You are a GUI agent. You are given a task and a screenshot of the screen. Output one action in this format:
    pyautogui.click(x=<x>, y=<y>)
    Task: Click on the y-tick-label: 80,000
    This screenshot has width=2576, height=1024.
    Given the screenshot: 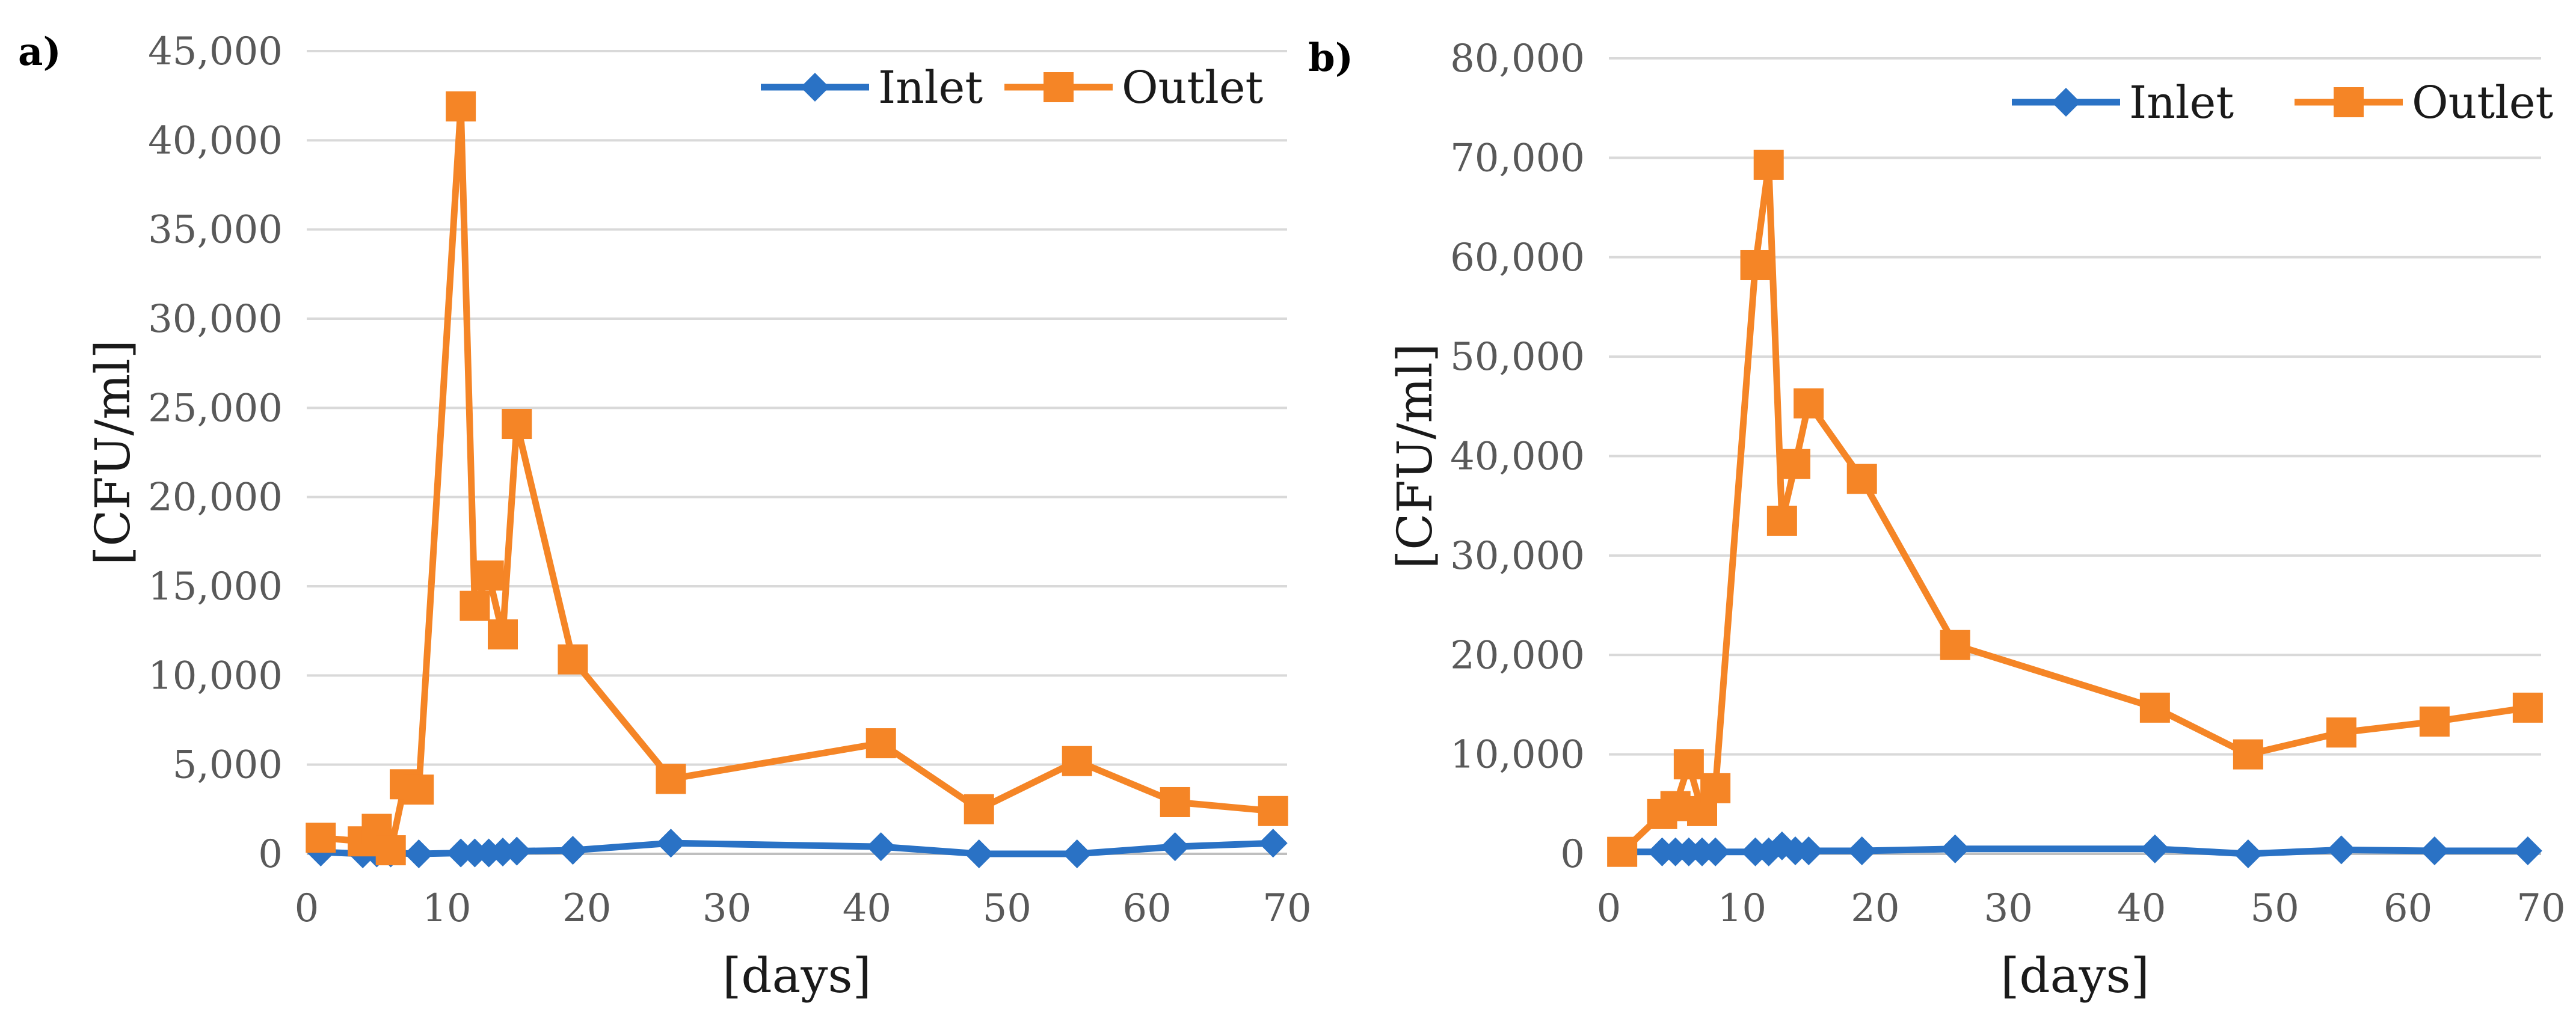 What is the action you would take?
    pyautogui.click(x=1517, y=59)
    